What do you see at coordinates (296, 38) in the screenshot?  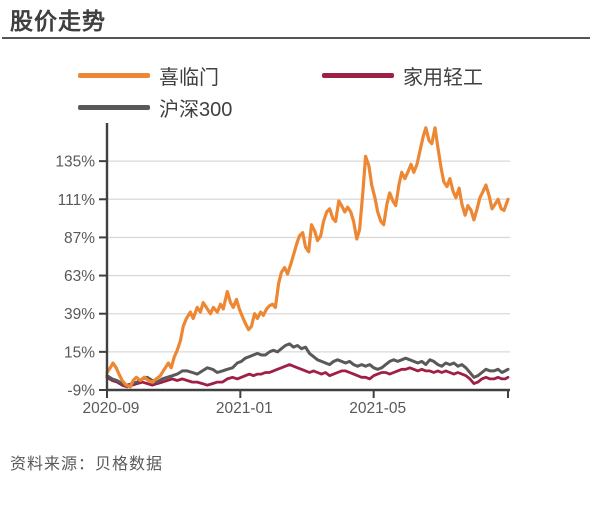 I see `title-underline` at bounding box center [296, 38].